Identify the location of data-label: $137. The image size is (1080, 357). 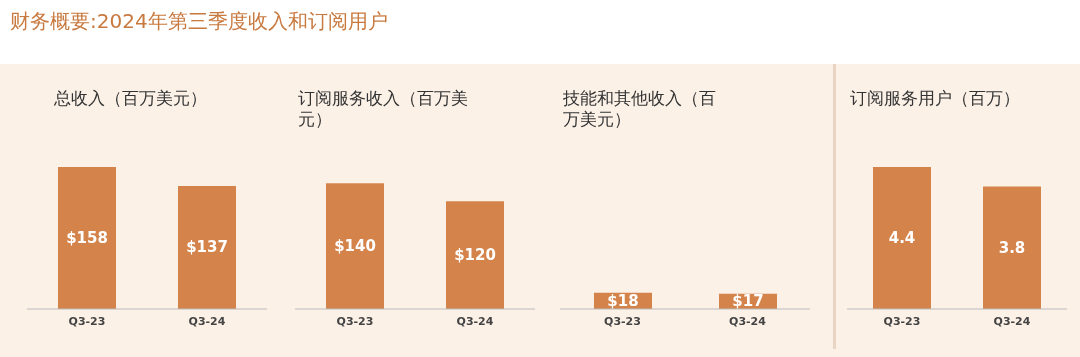
(207, 247).